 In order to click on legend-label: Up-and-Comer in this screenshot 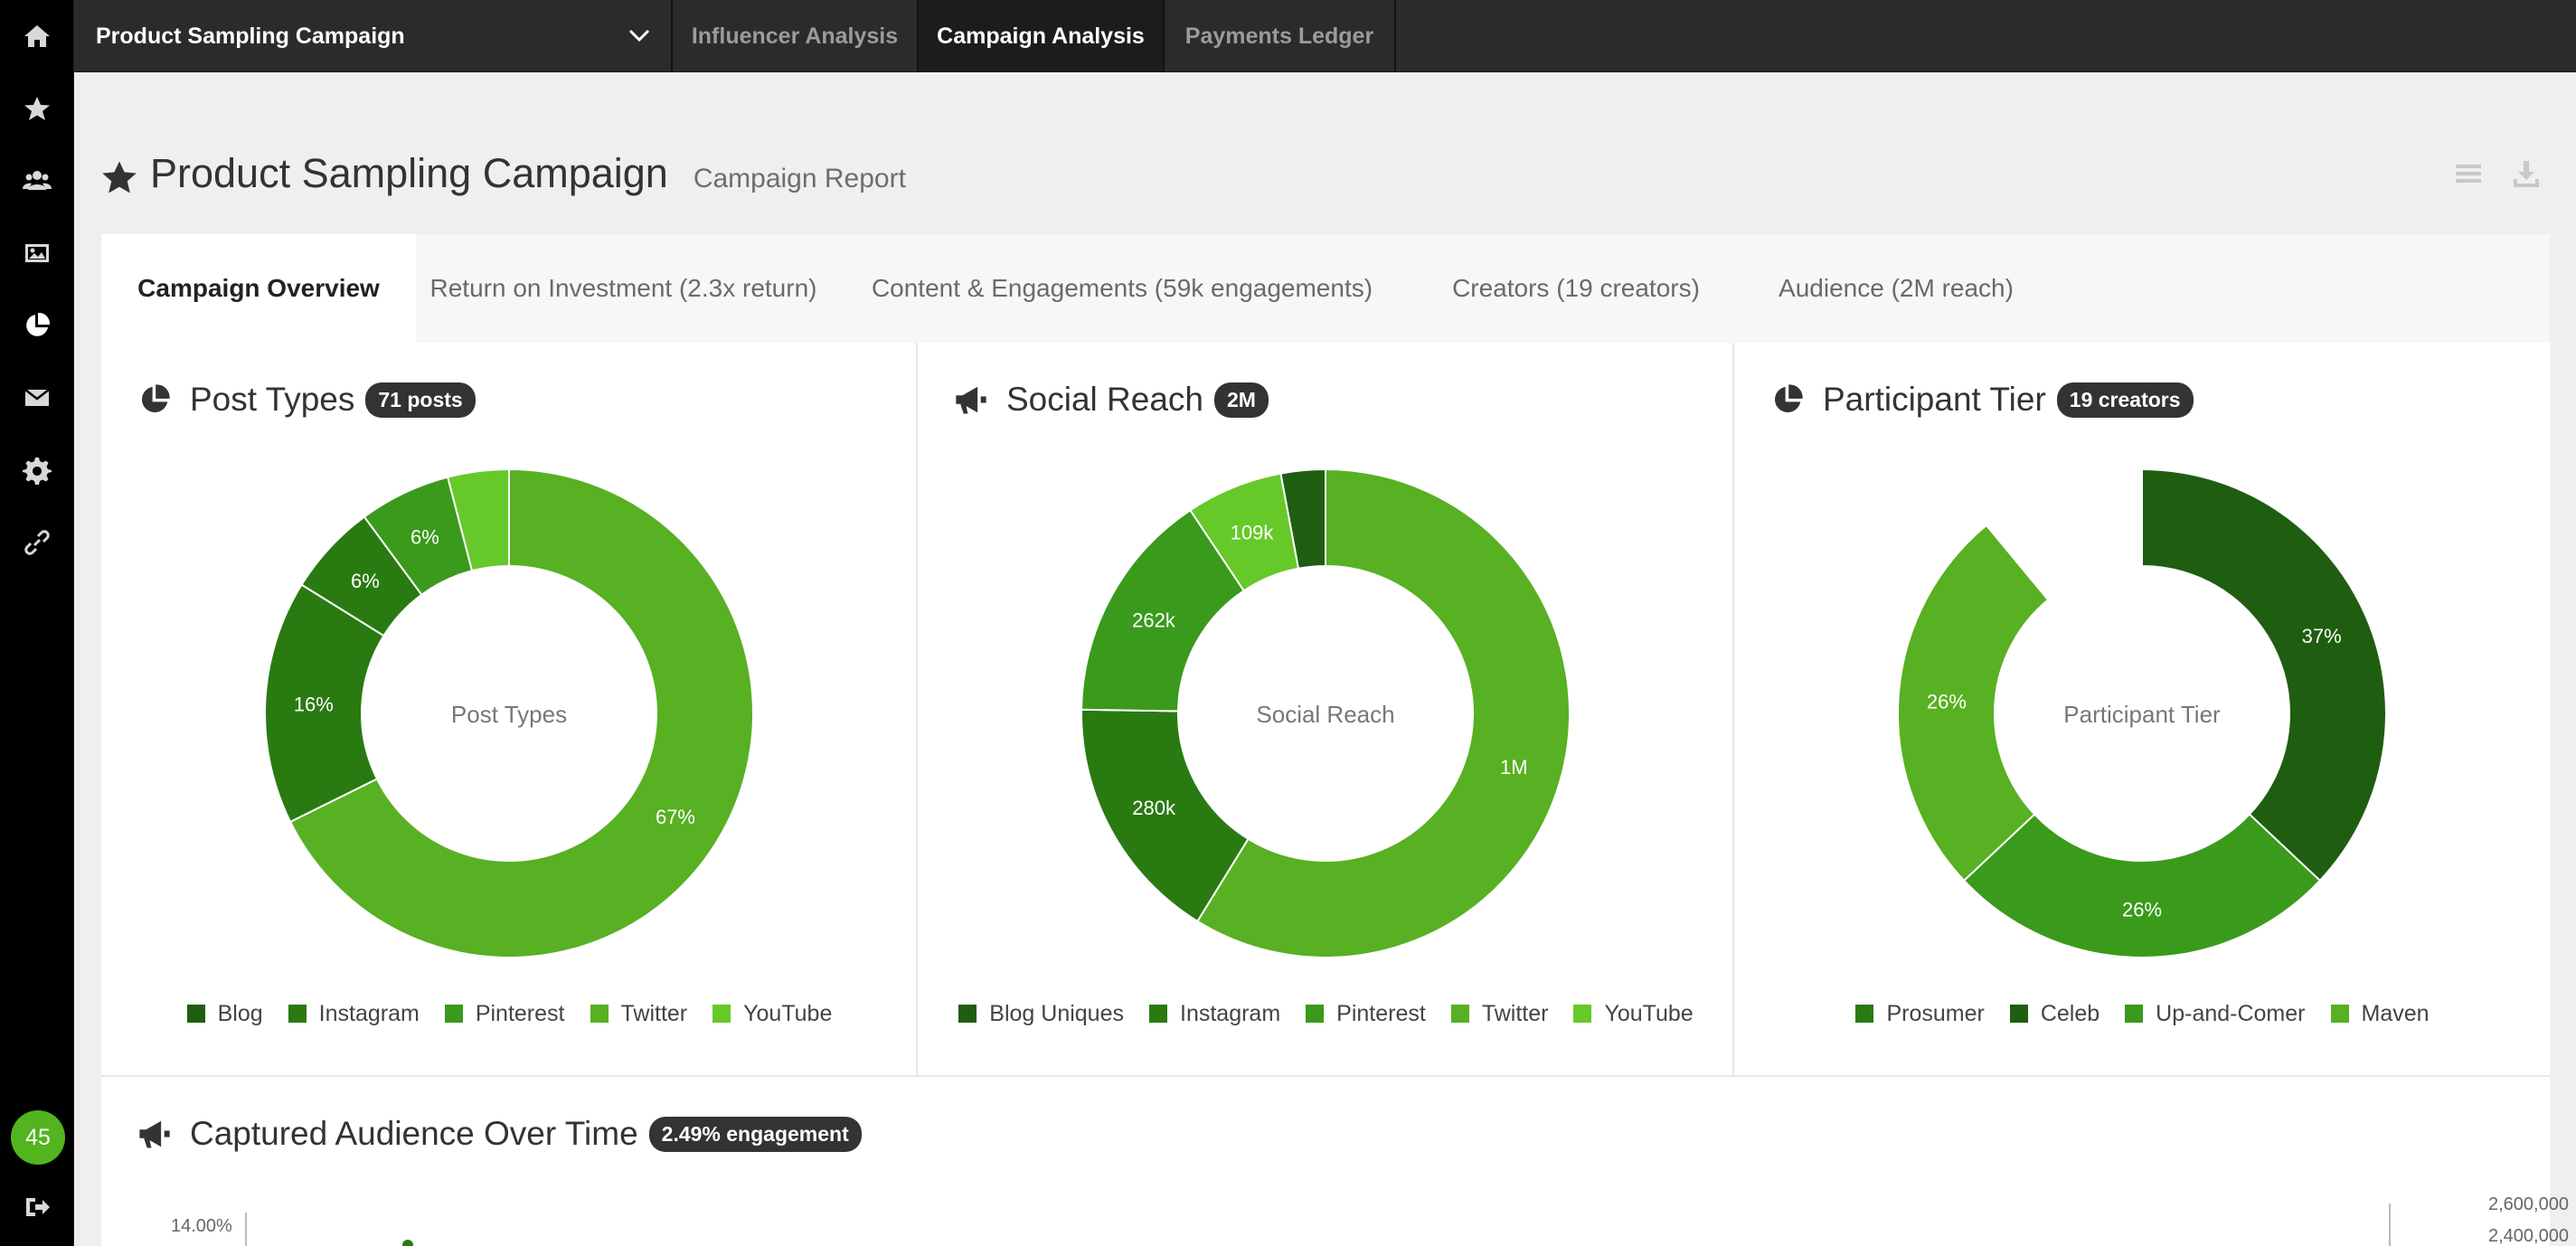, I will do `click(2231, 1013)`.